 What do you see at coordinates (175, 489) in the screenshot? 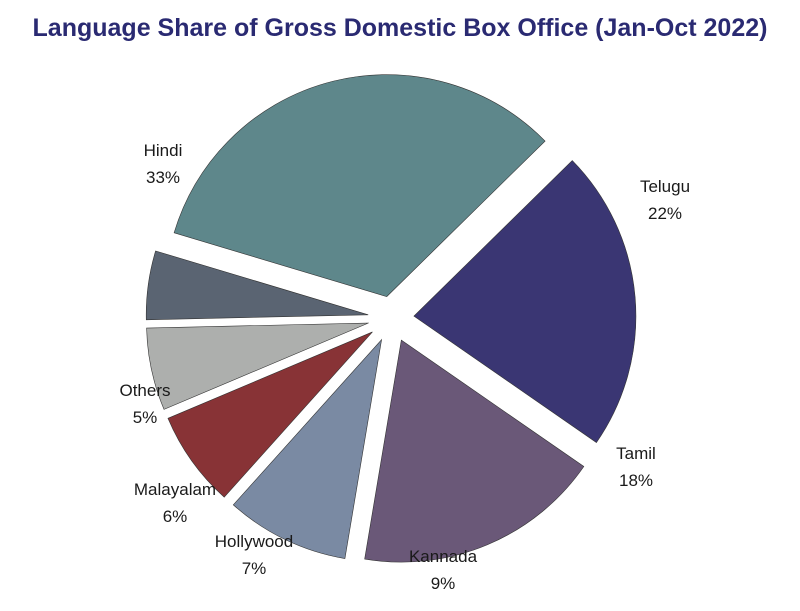
I see `slice-label-malayalam: Malayalam` at bounding box center [175, 489].